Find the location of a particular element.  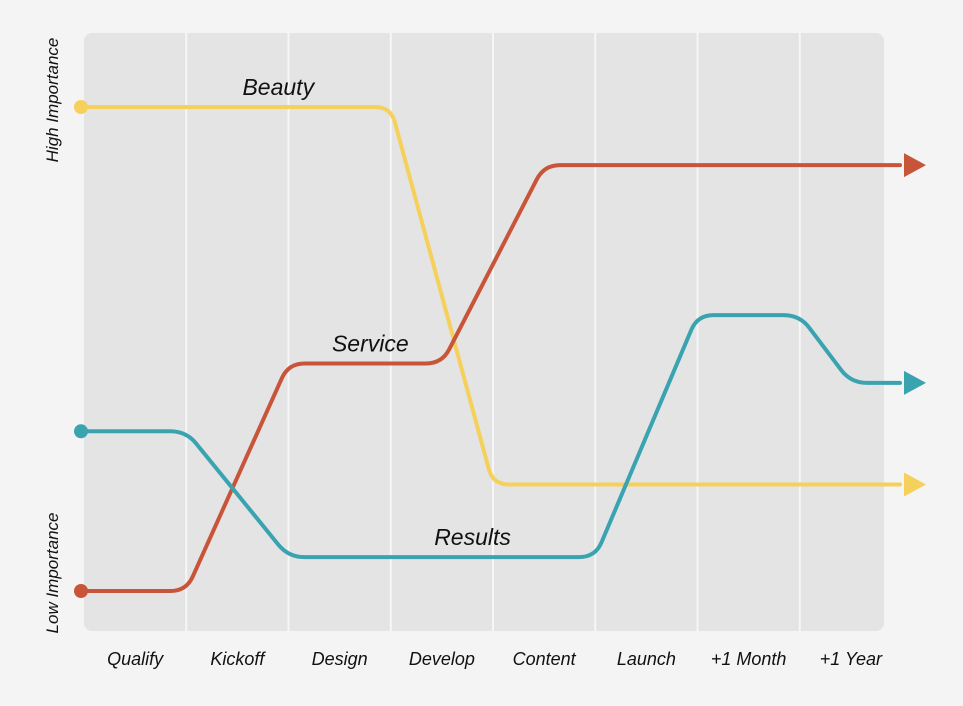

tick-label-1-year: +1 Year is located at coordinates (851, 659).